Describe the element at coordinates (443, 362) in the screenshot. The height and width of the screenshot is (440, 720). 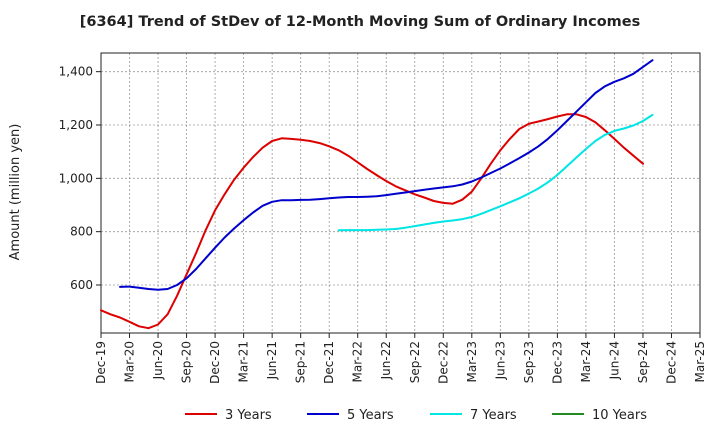
I see `x-tick-label: Dec-22` at that location.